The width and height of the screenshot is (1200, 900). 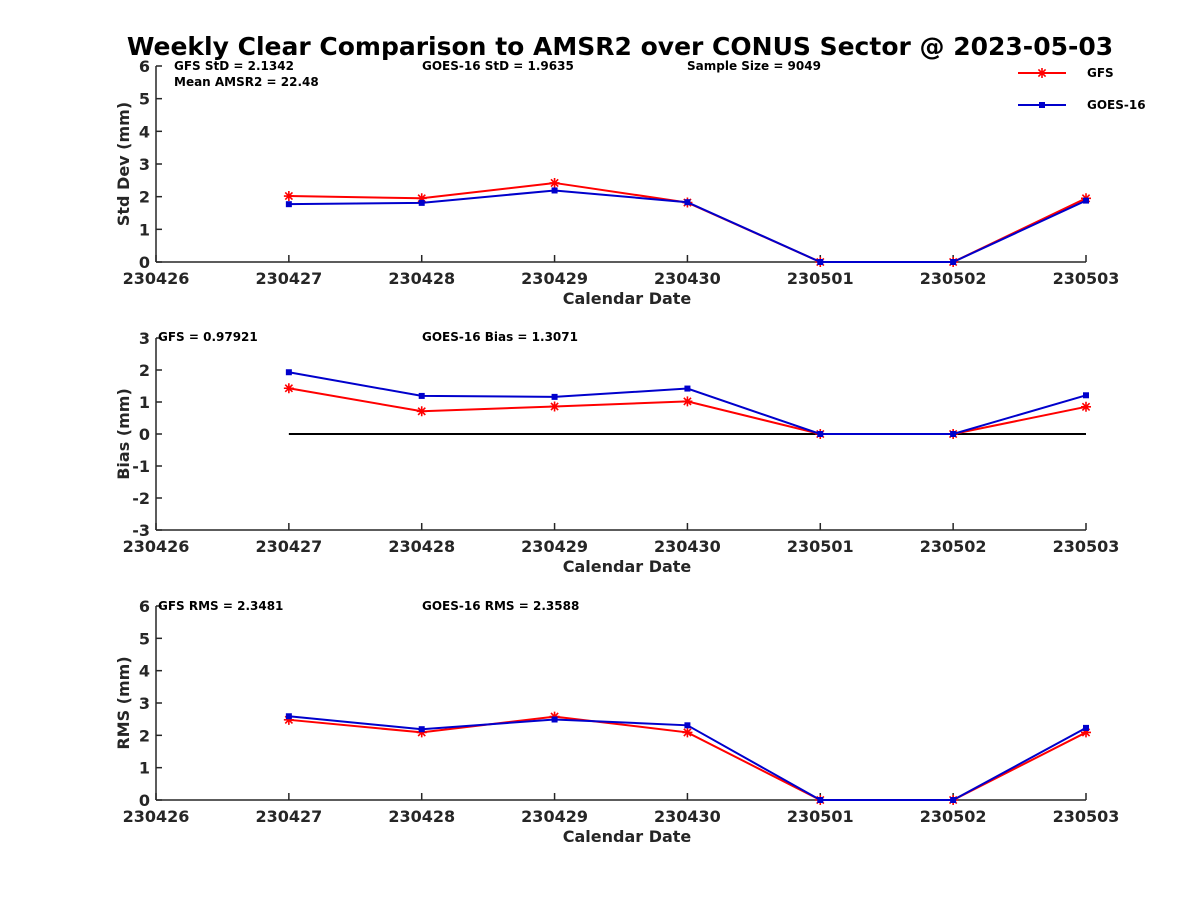 I want to click on y-tick-label: -1, so click(x=141, y=466).